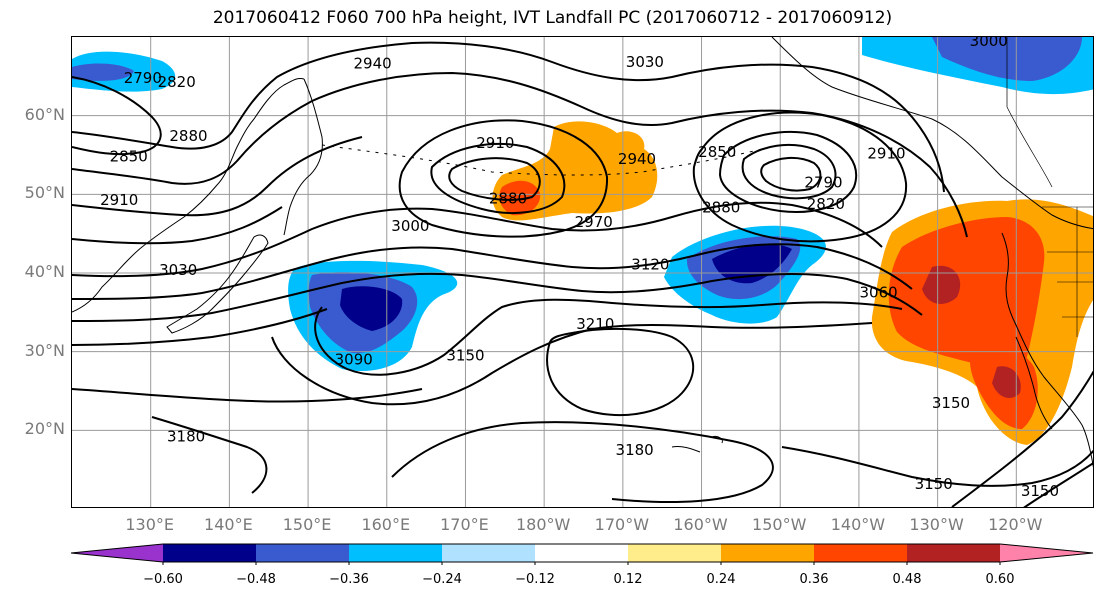 The width and height of the screenshot is (1105, 601). I want to click on contour-label: 2790, so click(823, 183).